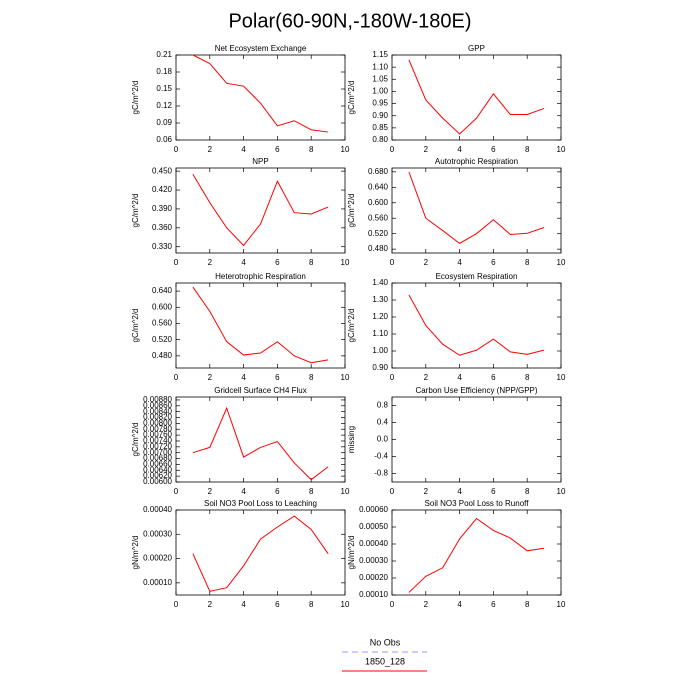  I want to click on panel-title: GPP, so click(476, 48).